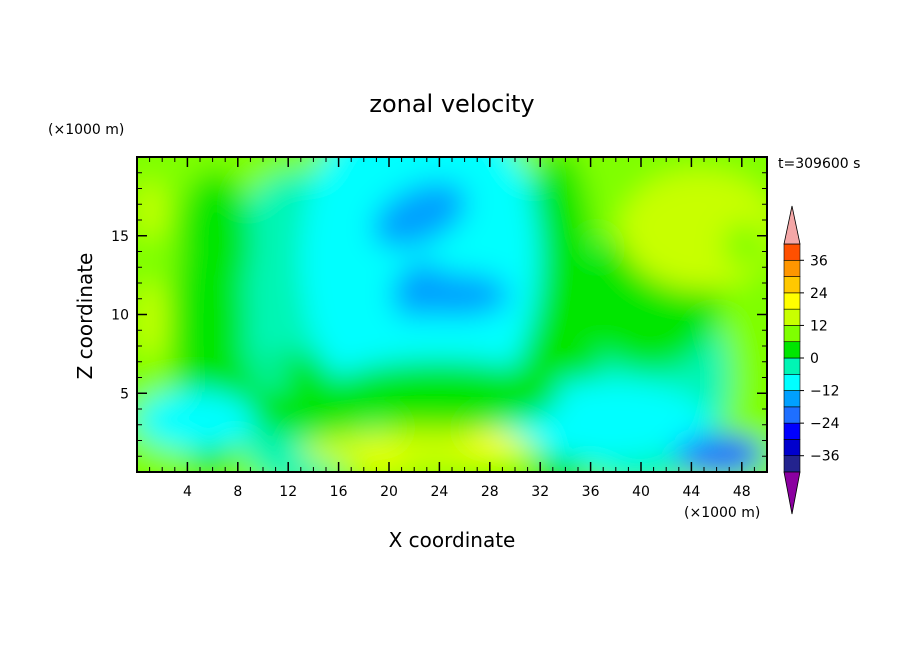 Image resolution: width=904 pixels, height=654 pixels. I want to click on x-tick-label: 44, so click(691, 492).